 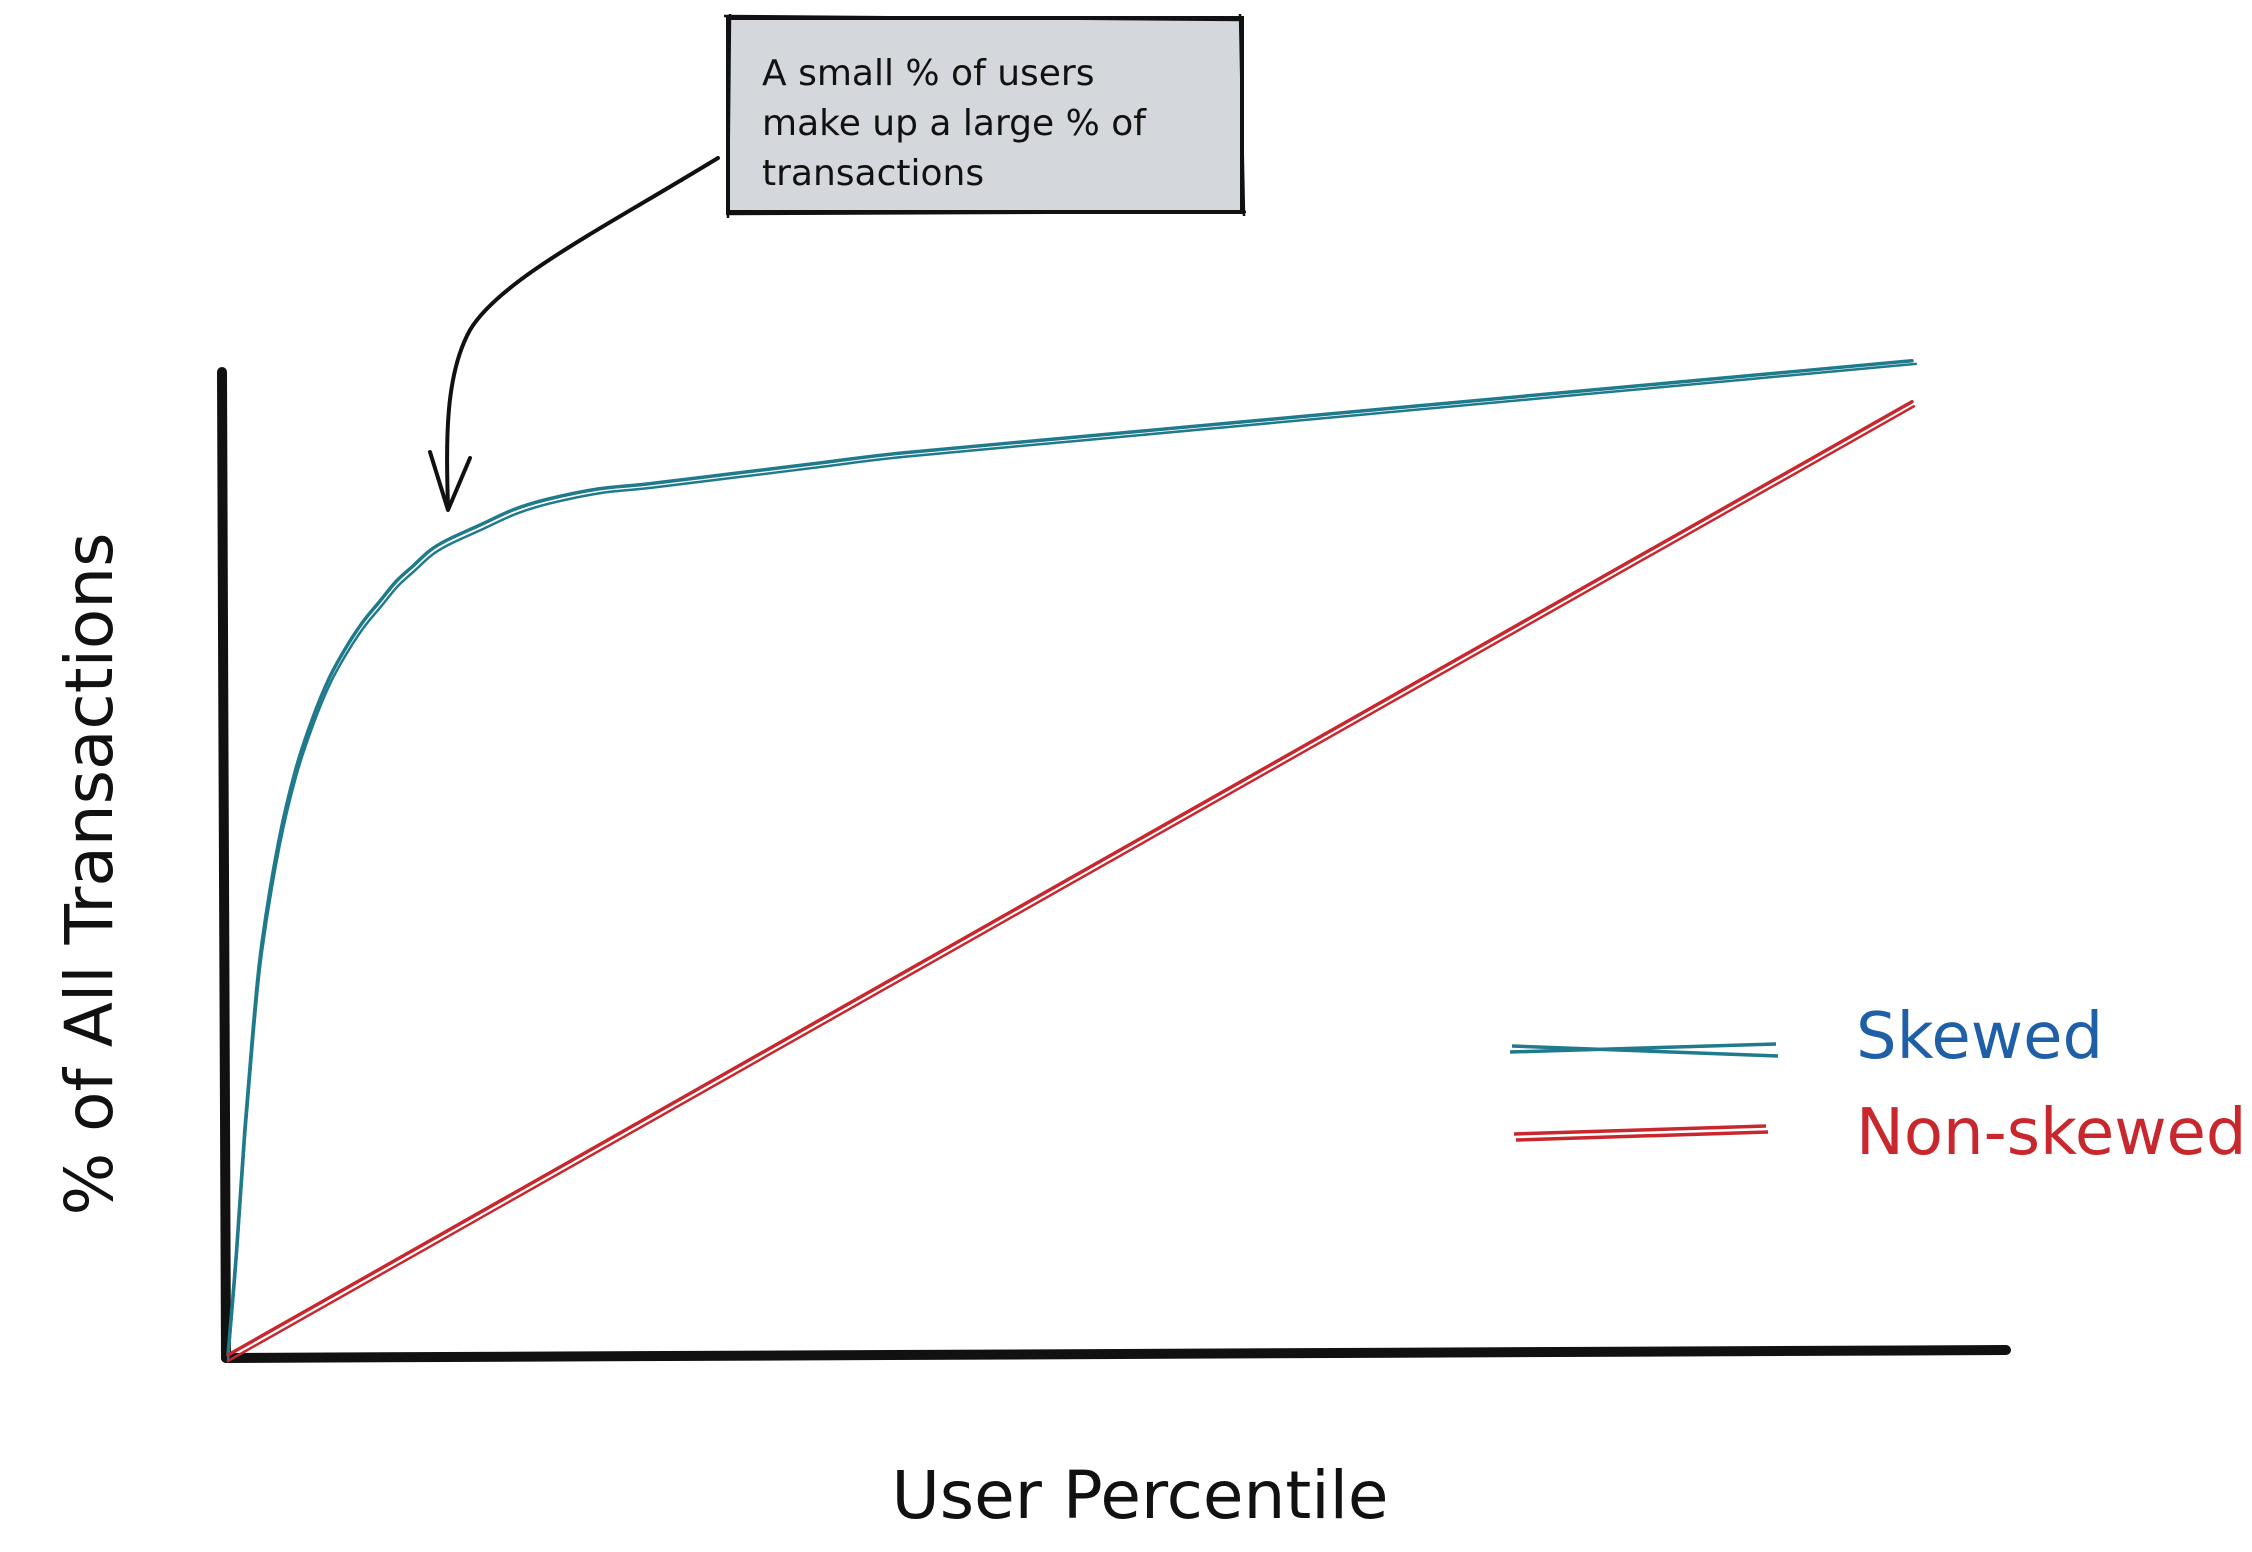 I want to click on legend-item-non-skewed: Non-skewed, so click(x=1880, y=1133).